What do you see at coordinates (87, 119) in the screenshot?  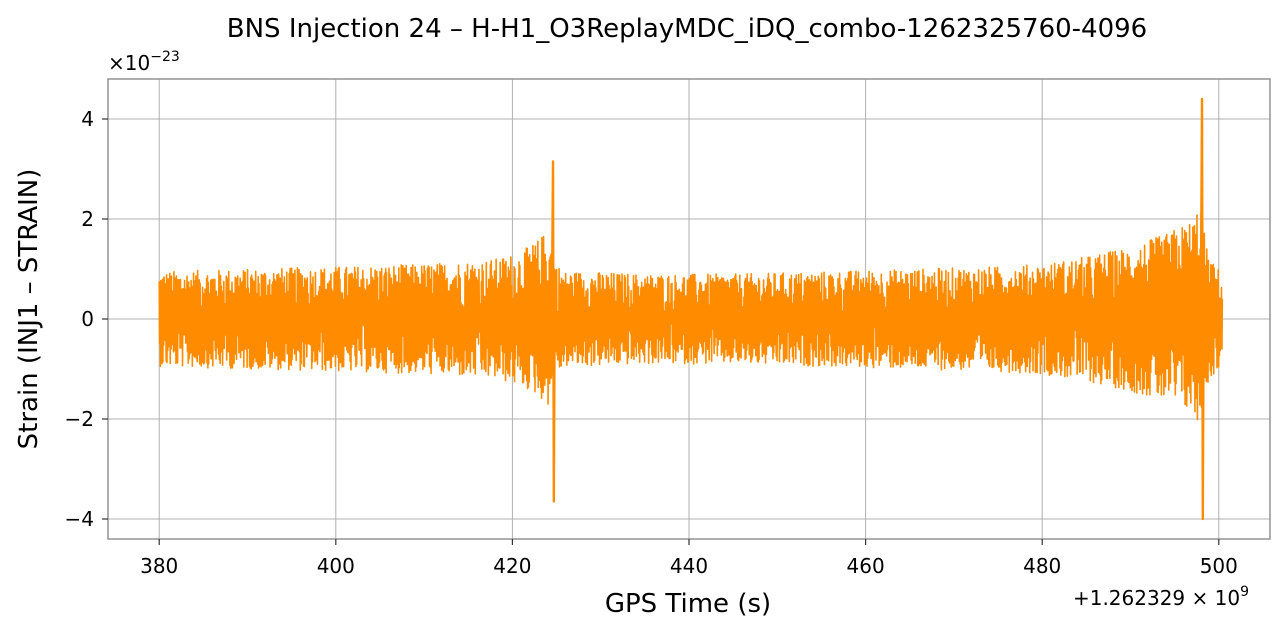 I see `y-tick-label: 4` at bounding box center [87, 119].